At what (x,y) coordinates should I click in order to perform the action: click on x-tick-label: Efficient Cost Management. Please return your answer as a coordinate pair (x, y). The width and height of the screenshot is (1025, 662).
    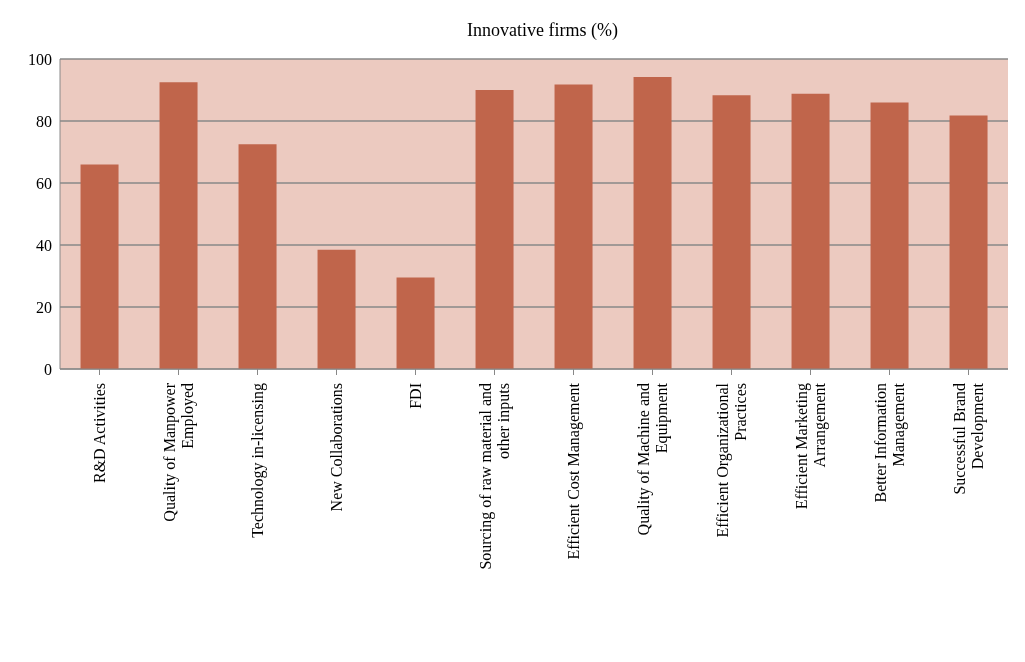
    Looking at the image, I should click on (573, 471).